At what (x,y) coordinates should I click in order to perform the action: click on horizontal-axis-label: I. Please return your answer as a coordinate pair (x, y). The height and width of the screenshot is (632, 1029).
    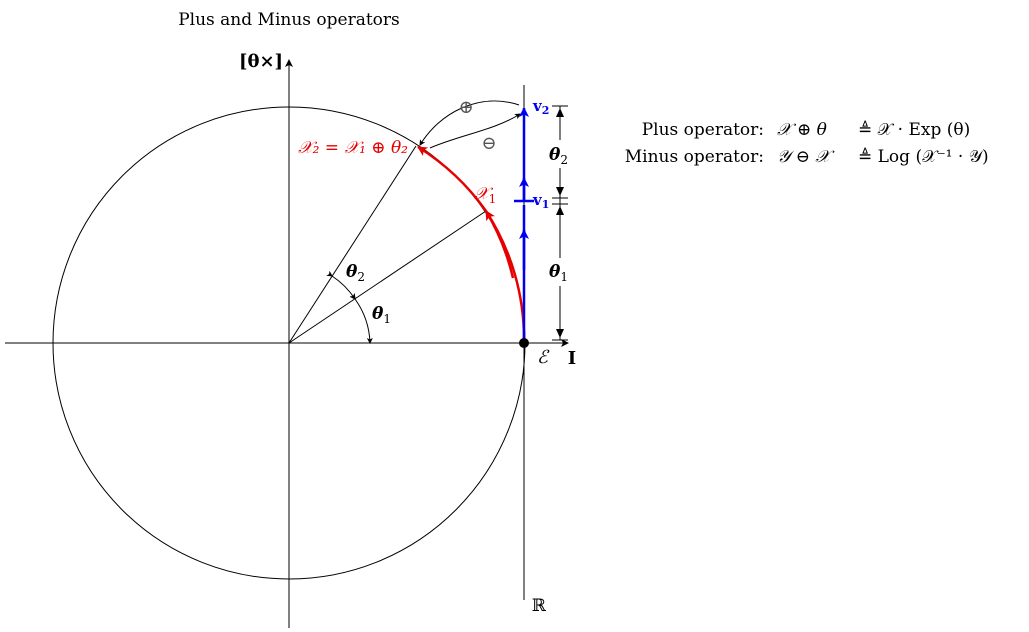
    Looking at the image, I should click on (572, 358).